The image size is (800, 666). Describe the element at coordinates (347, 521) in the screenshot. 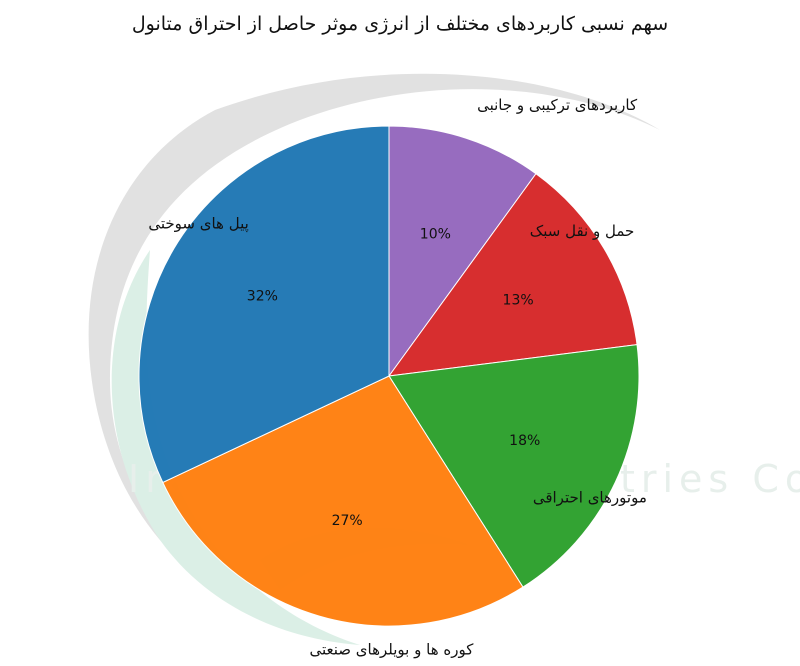

I see `slice-percent-label: 27%` at that location.